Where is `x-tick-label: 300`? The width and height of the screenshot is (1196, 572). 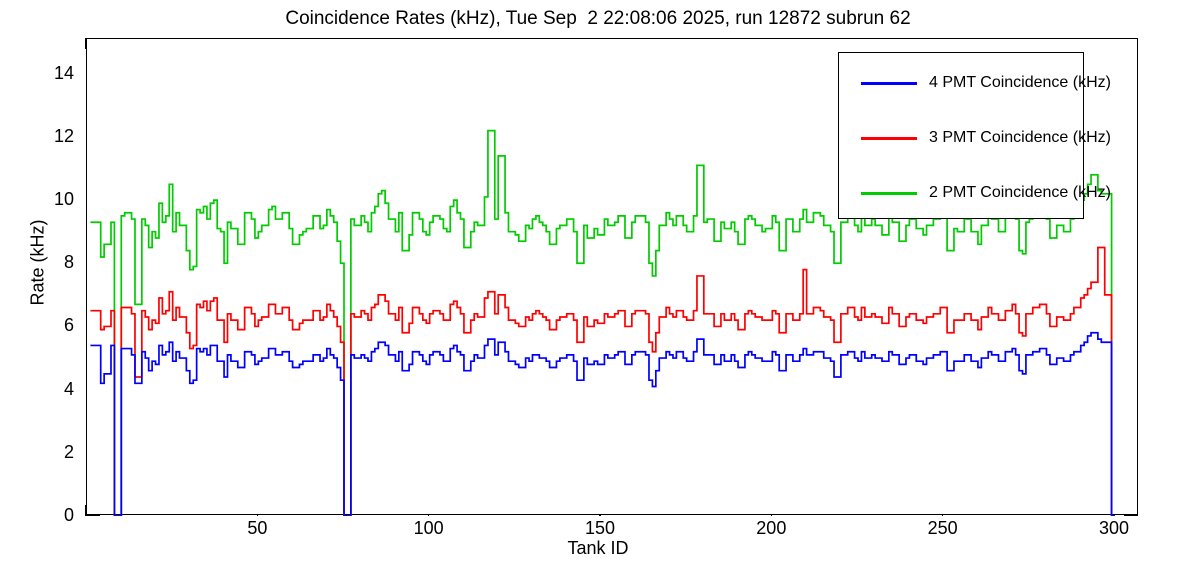 x-tick-label: 300 is located at coordinates (1114, 528).